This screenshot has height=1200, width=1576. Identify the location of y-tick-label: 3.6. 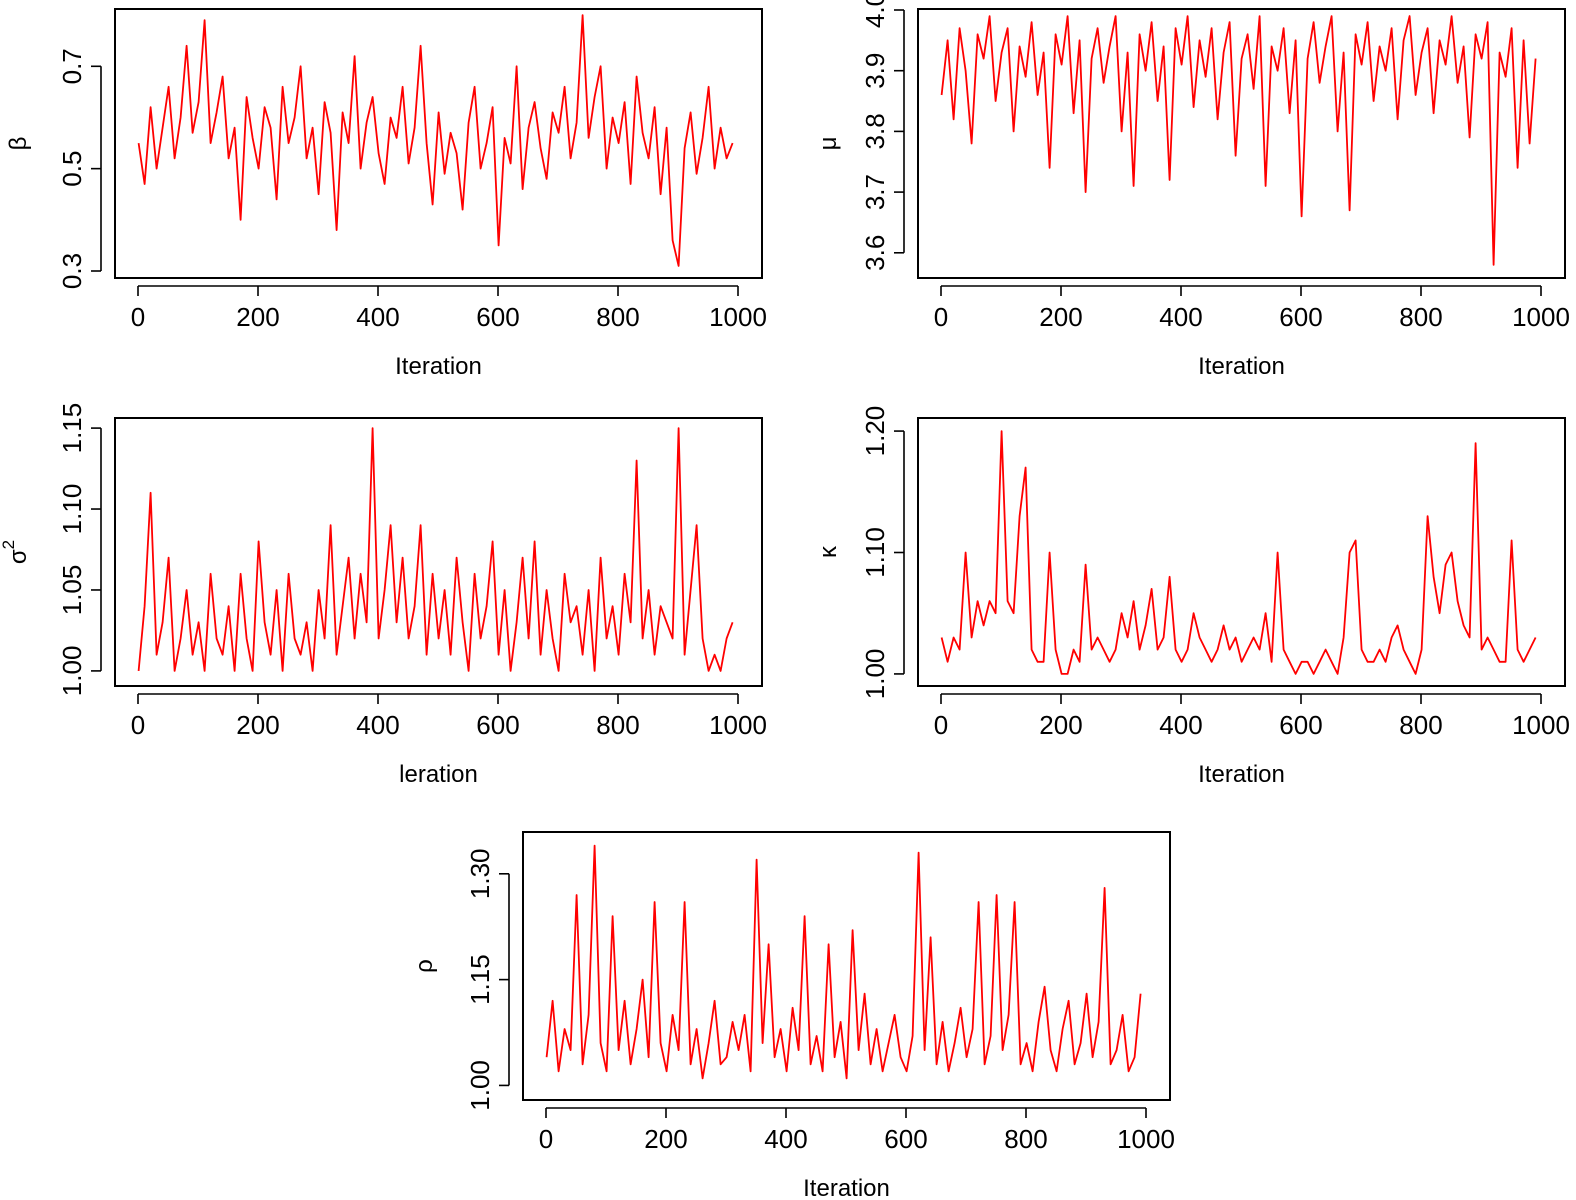
(875, 253).